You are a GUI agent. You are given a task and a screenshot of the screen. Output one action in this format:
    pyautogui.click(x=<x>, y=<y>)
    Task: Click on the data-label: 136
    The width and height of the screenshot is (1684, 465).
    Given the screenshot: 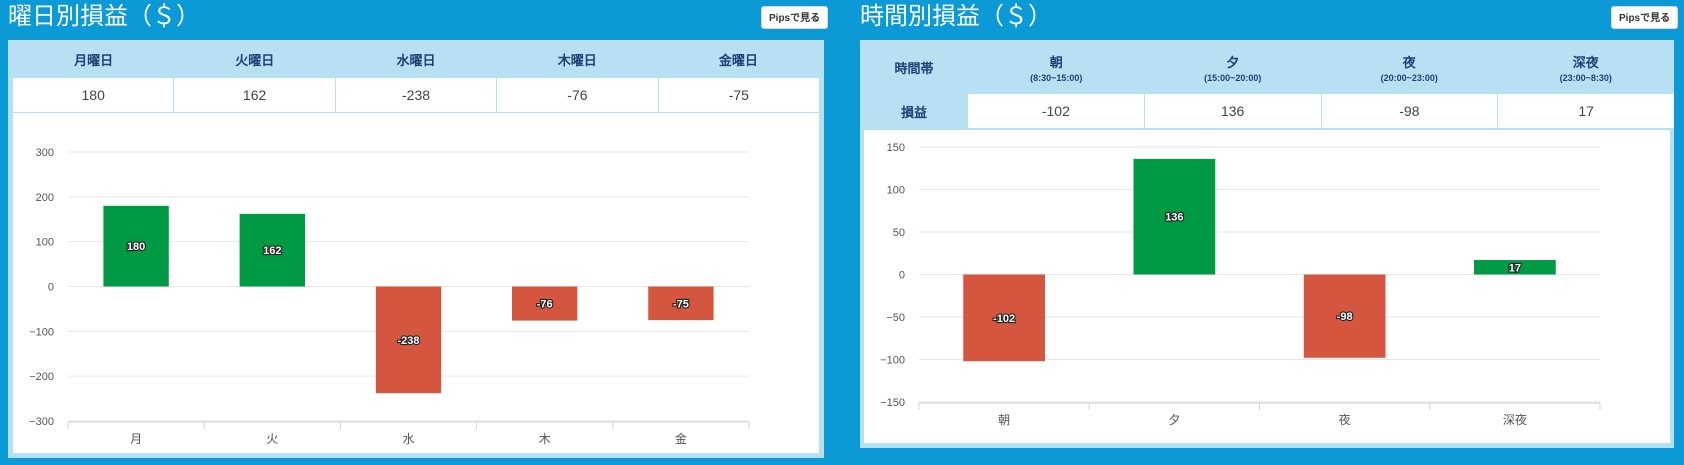 What is the action you would take?
    pyautogui.click(x=1174, y=218)
    